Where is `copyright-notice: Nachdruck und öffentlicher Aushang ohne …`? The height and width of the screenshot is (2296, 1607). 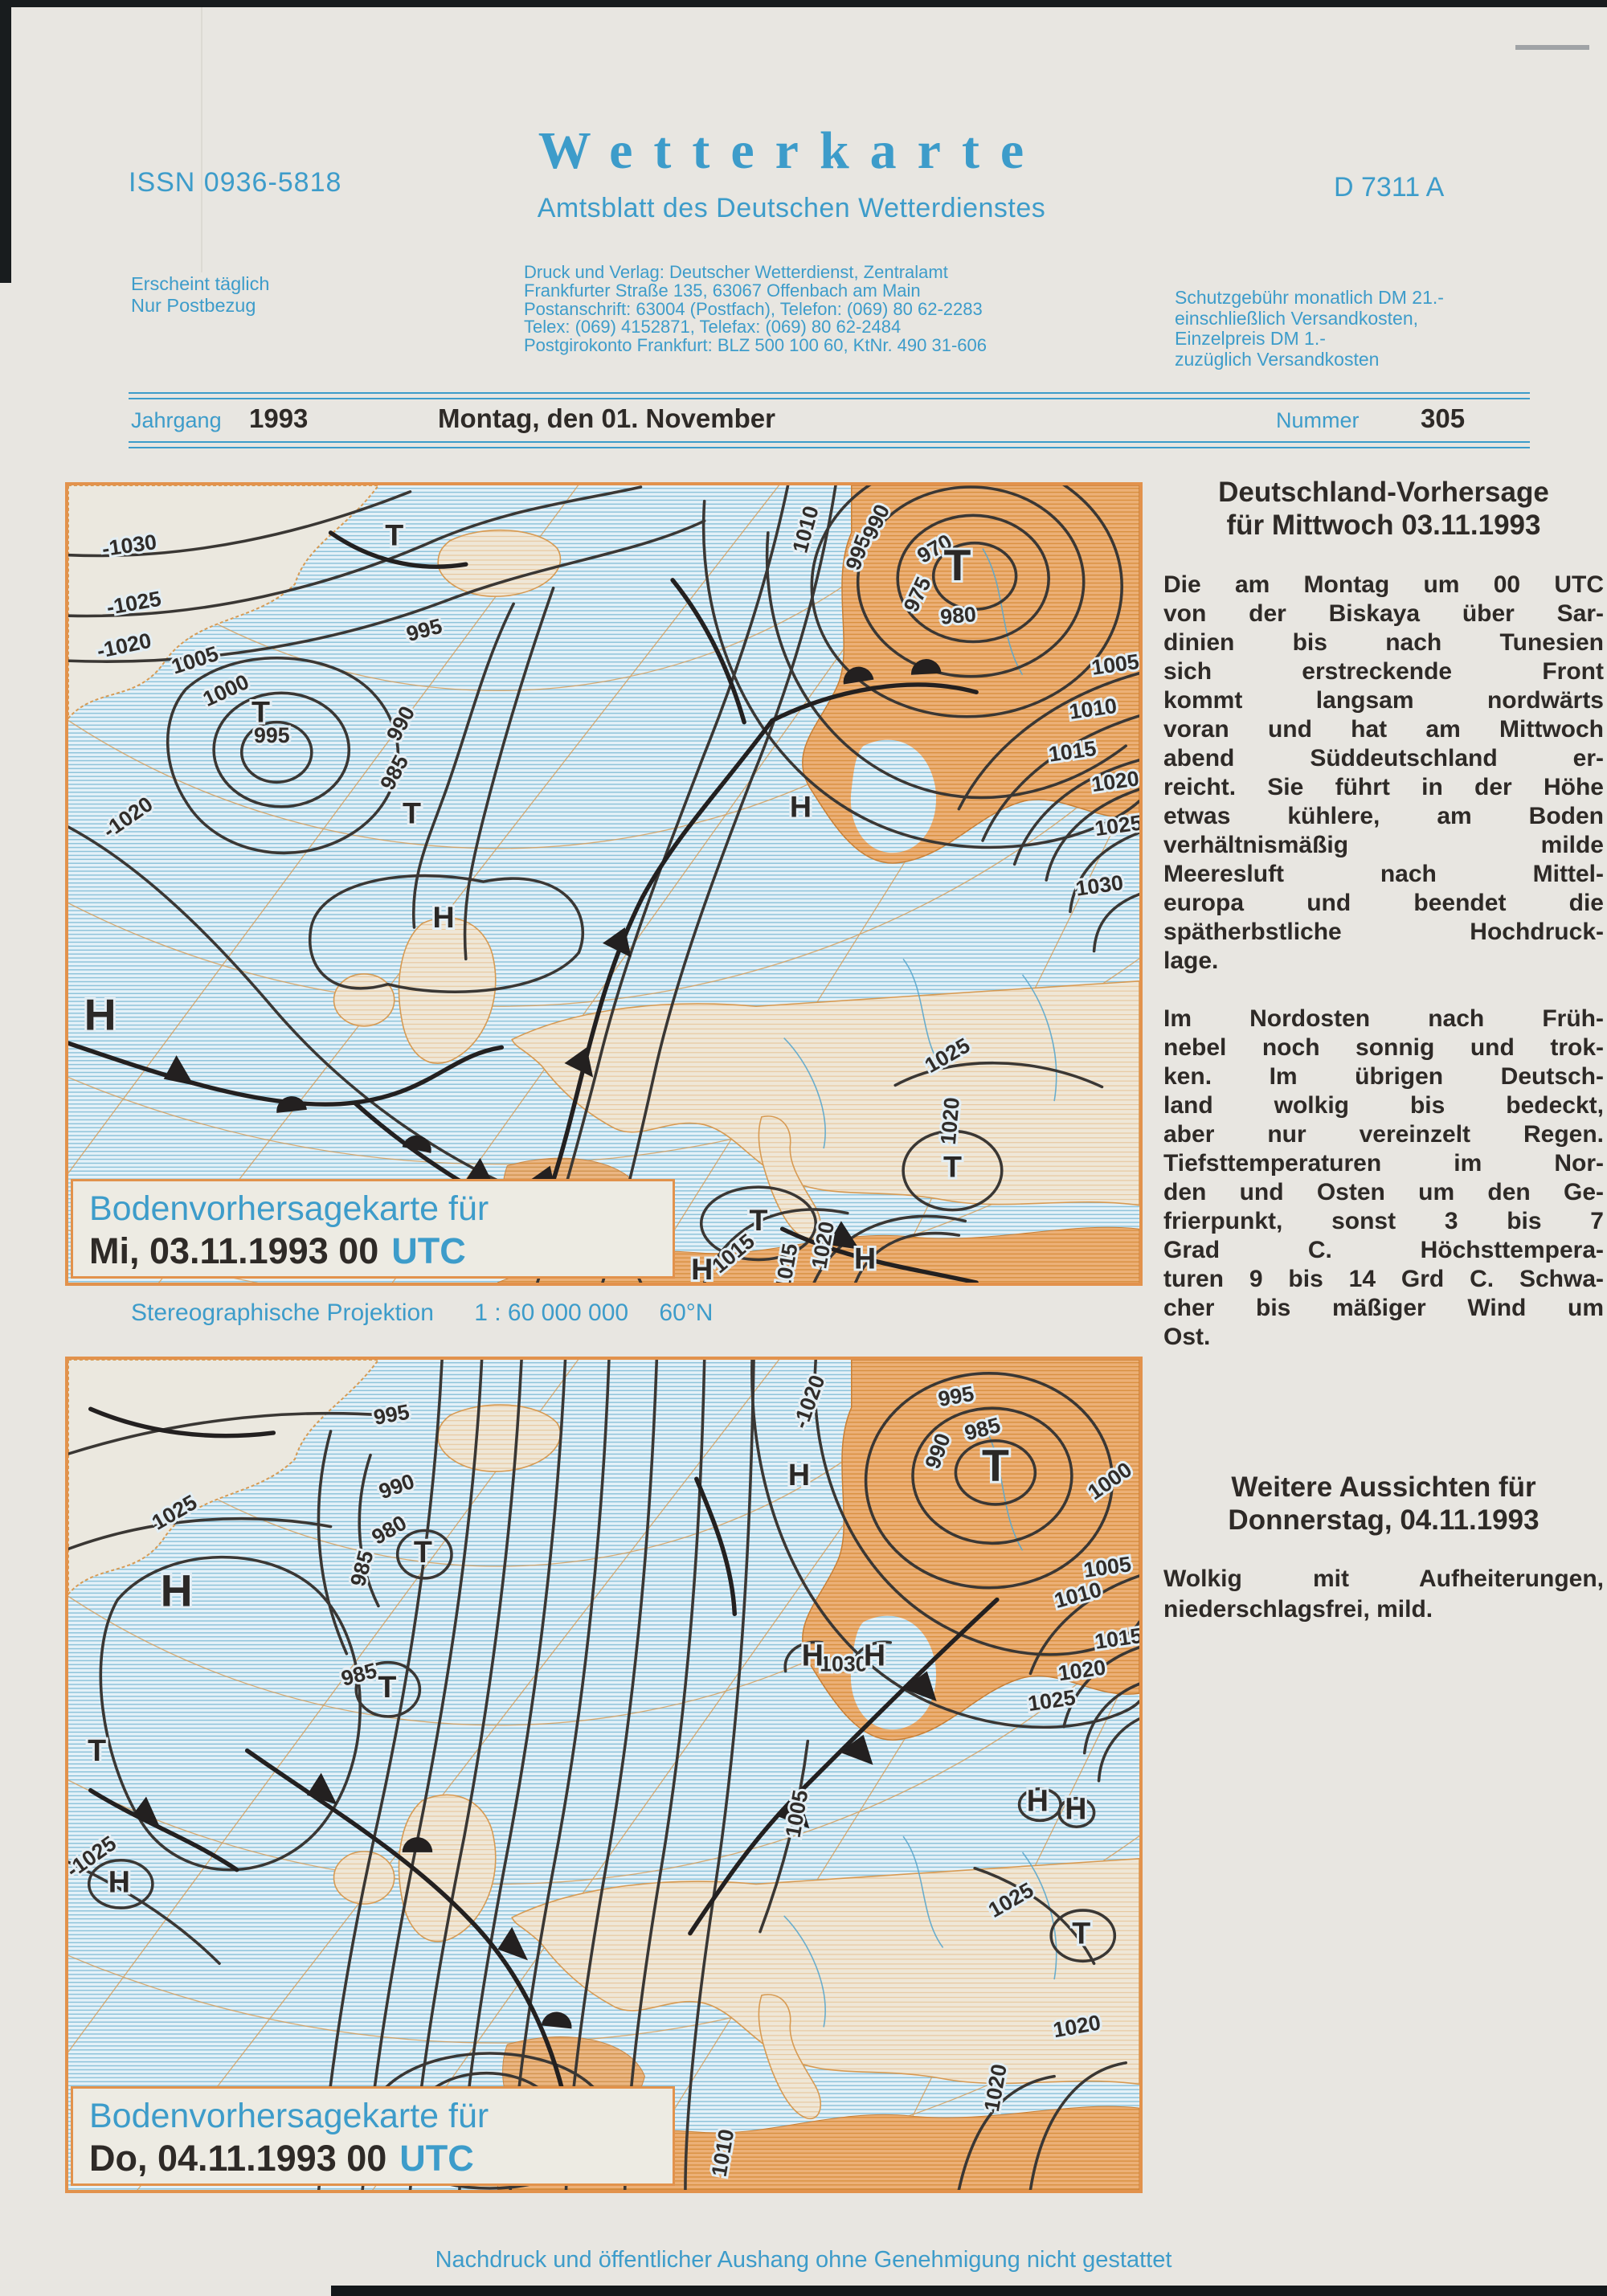 copyright-notice: Nachdruck und öffentlicher Aushang ohne … is located at coordinates (804, 2260).